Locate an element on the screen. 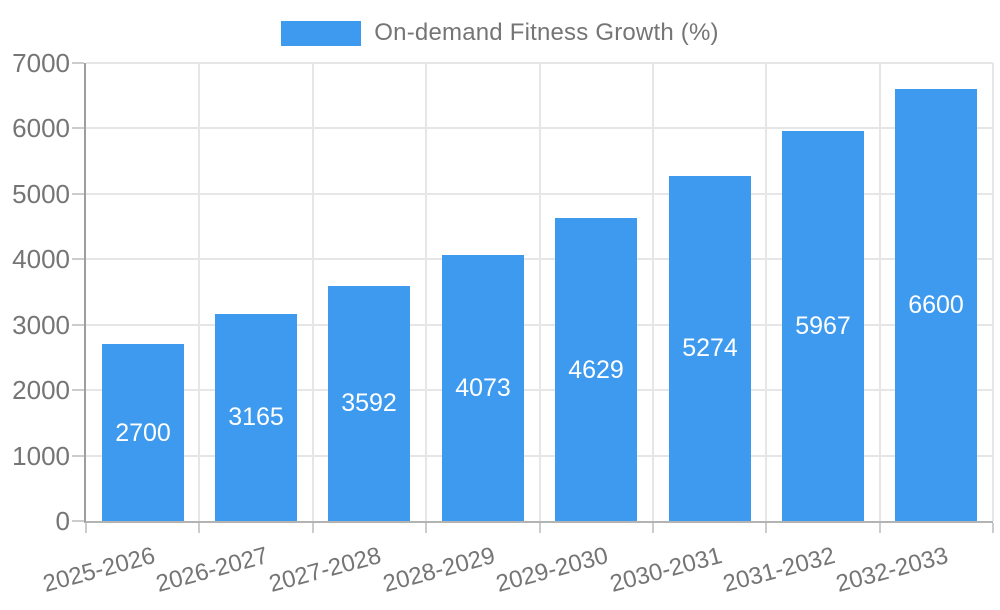 The width and height of the screenshot is (1000, 610). bar-2029-2030 is located at coordinates (596, 369).